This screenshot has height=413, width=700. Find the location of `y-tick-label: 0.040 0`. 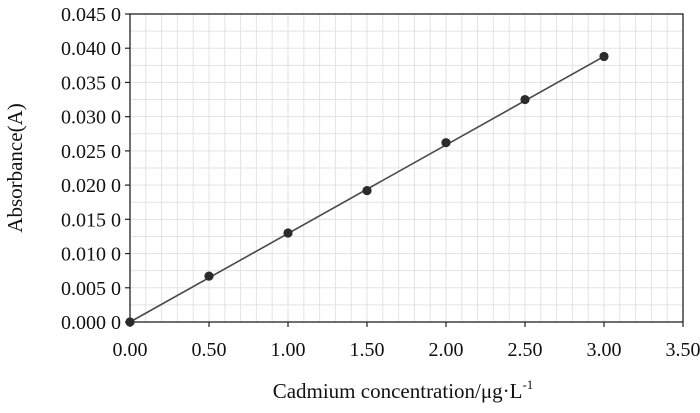

y-tick-label: 0.040 0 is located at coordinates (91, 49).